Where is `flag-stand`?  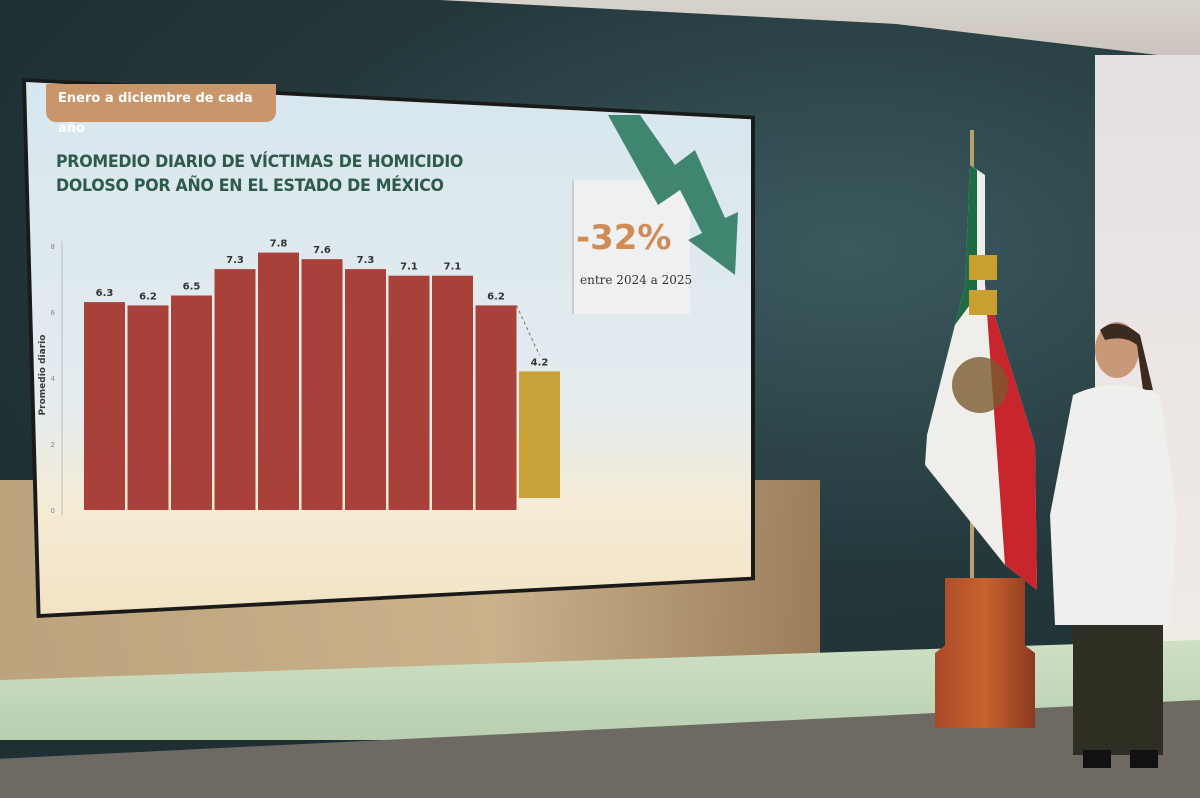 flag-stand is located at coordinates (985, 653).